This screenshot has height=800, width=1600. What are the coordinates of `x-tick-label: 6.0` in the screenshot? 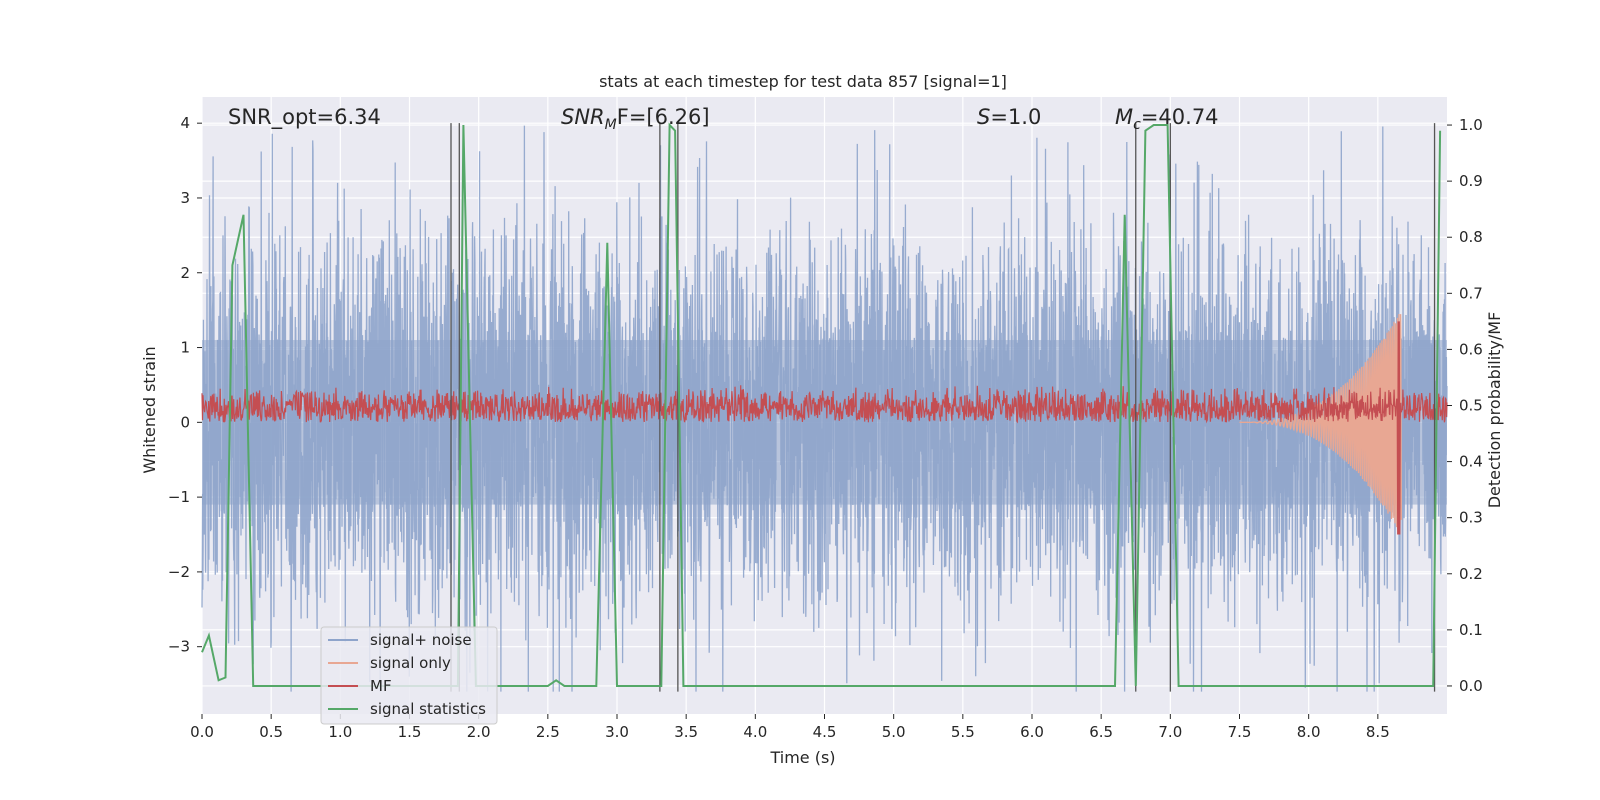 It's located at (1032, 732).